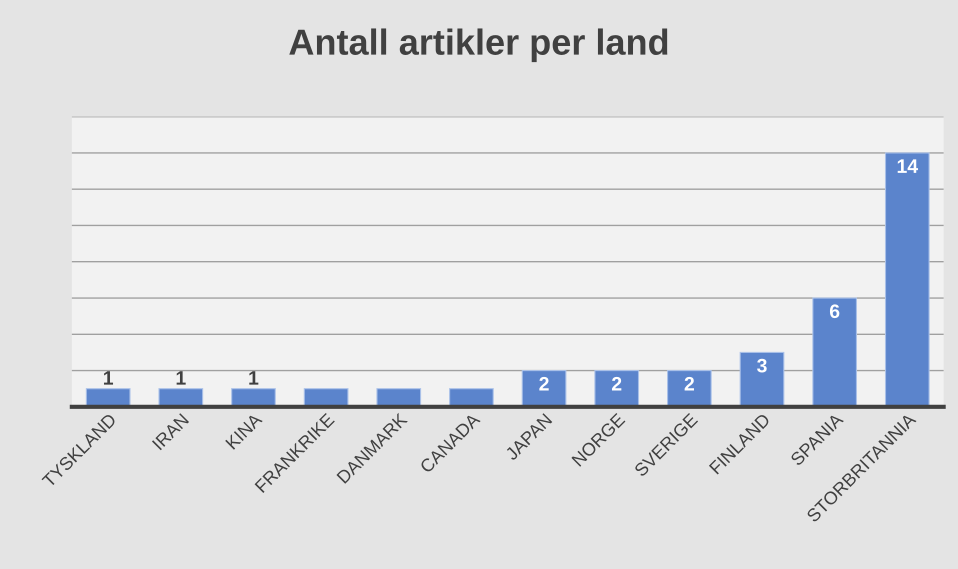 The image size is (958, 569). I want to click on chart-title: Antall artikler per land, so click(478, 45).